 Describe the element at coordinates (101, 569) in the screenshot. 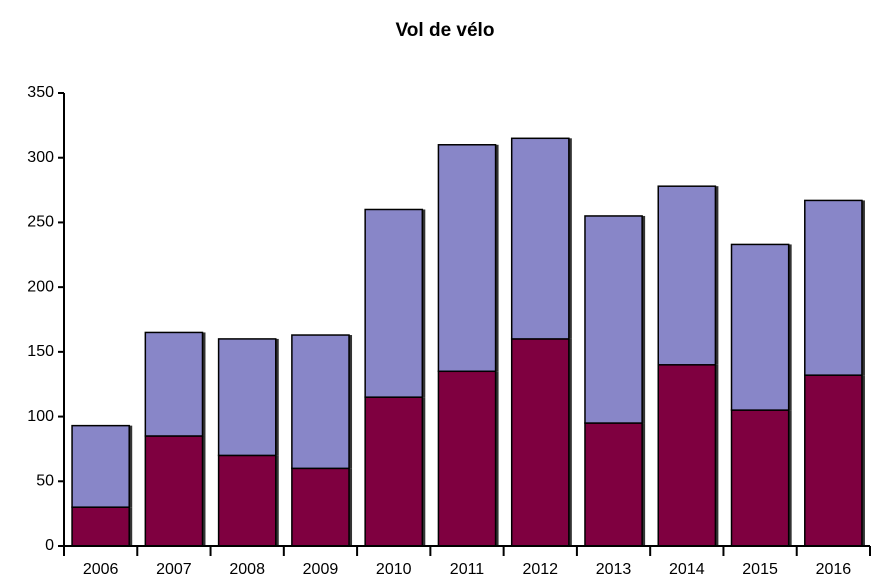

I see `x-tick-label: 2006` at that location.